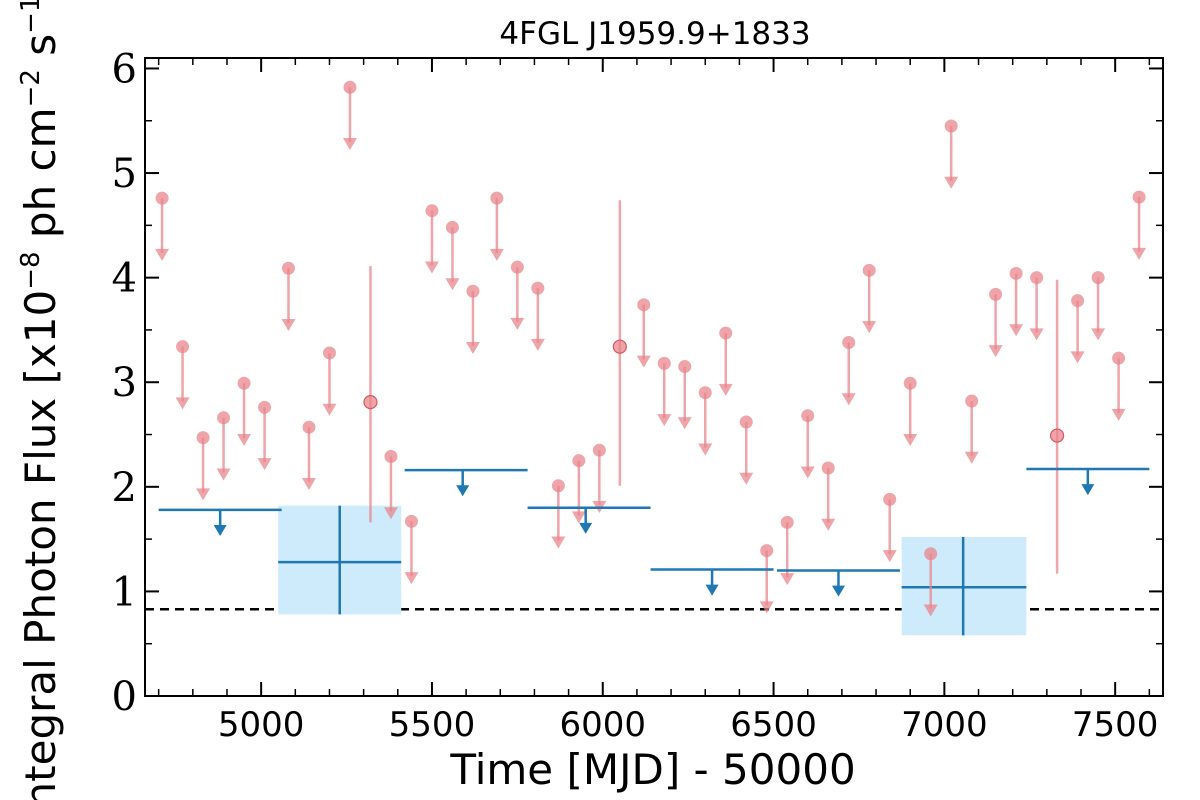  I want to click on y-tick-label: 0, so click(124, 697).